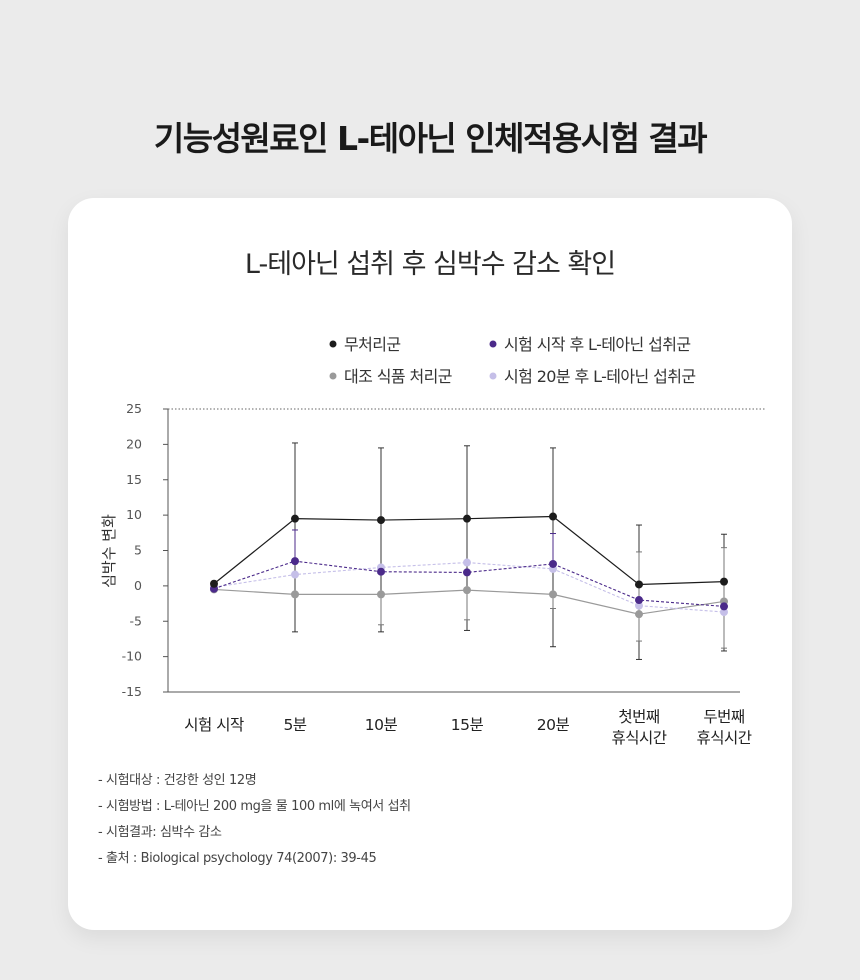  I want to click on y-tick-label: 20, so click(134, 443).